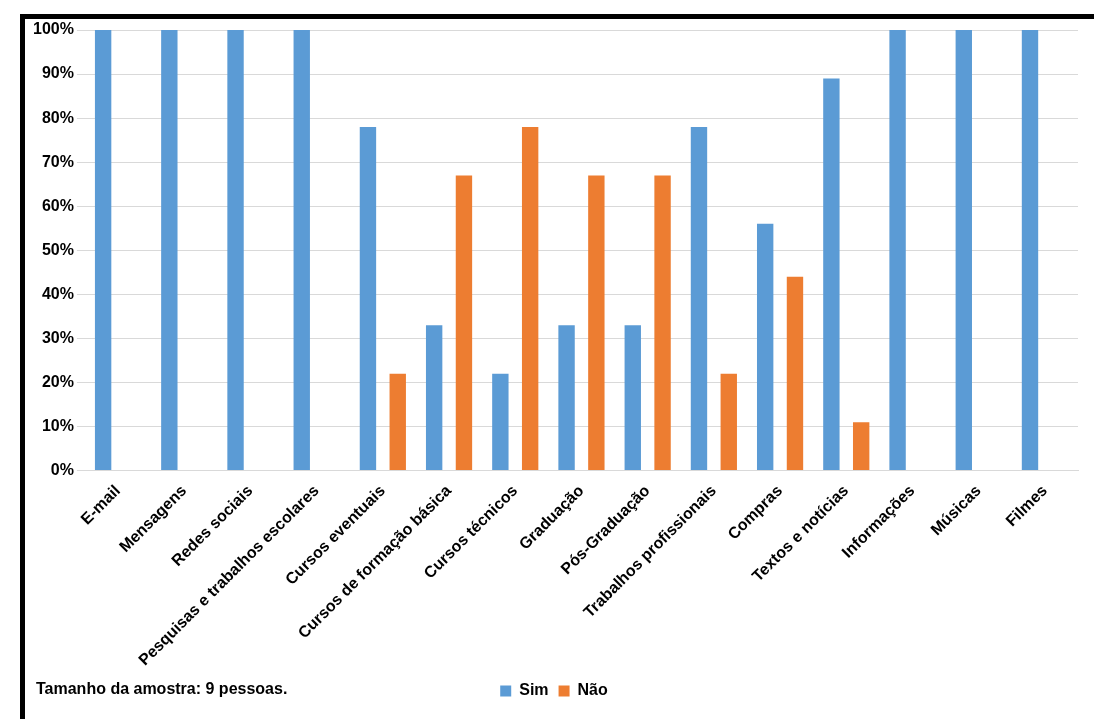 Image resolution: width=1094 pixels, height=719 pixels. Describe the element at coordinates (162, 689) in the screenshot. I see `text: Tamanho da amostra: 9 pessoas.` at that location.